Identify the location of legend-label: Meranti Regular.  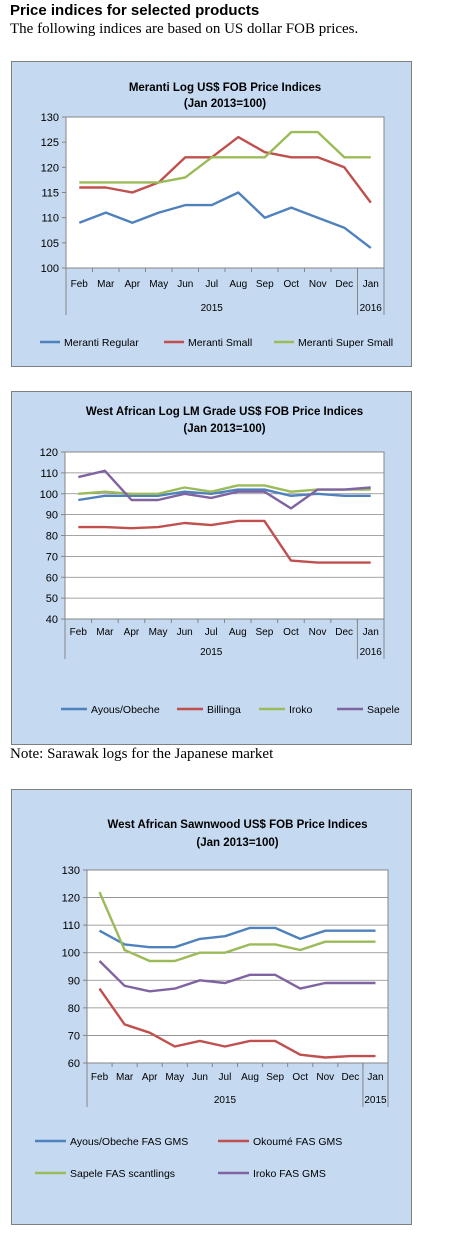
(101, 343).